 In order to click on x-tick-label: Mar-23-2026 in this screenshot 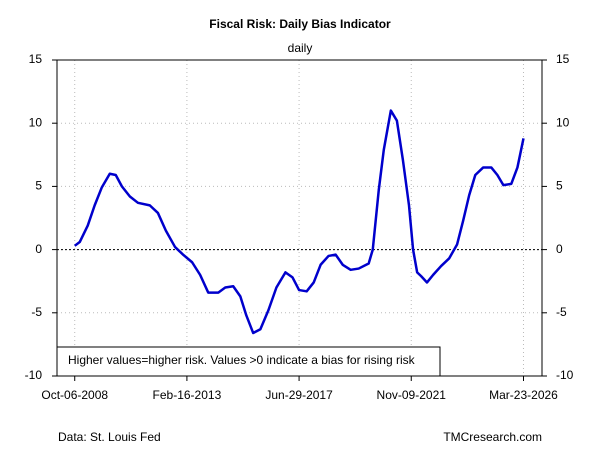, I will do `click(523, 395)`.